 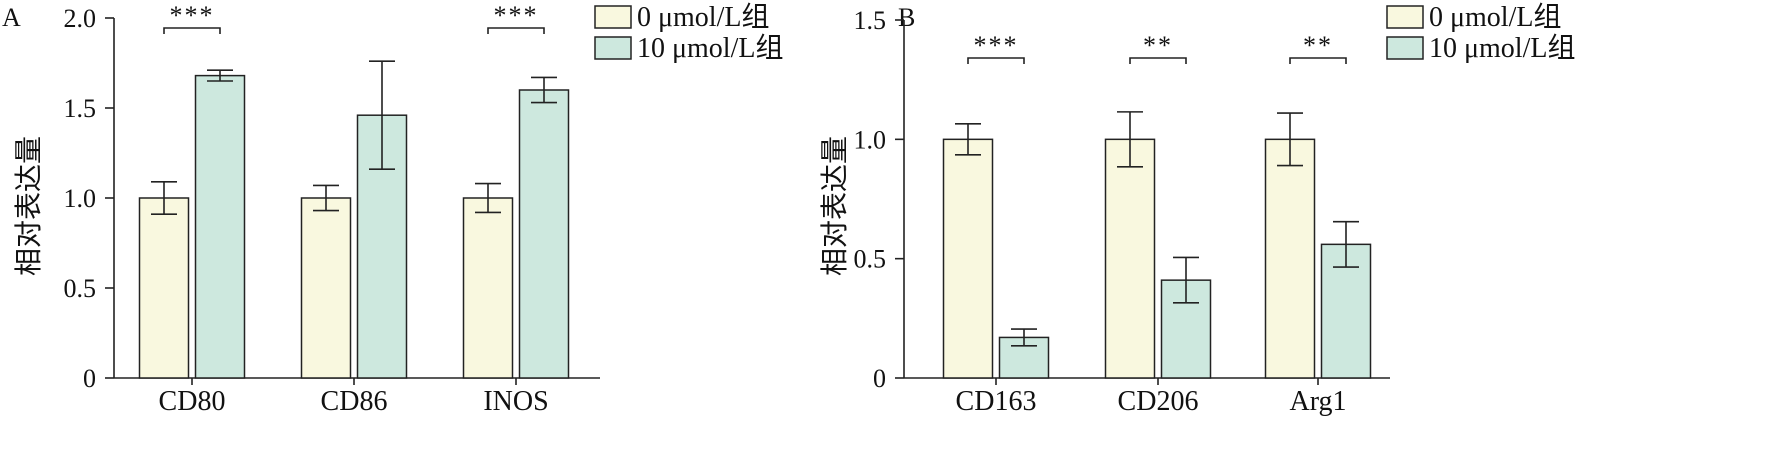 I want to click on panela-category-label: CD86, so click(x=354, y=401).